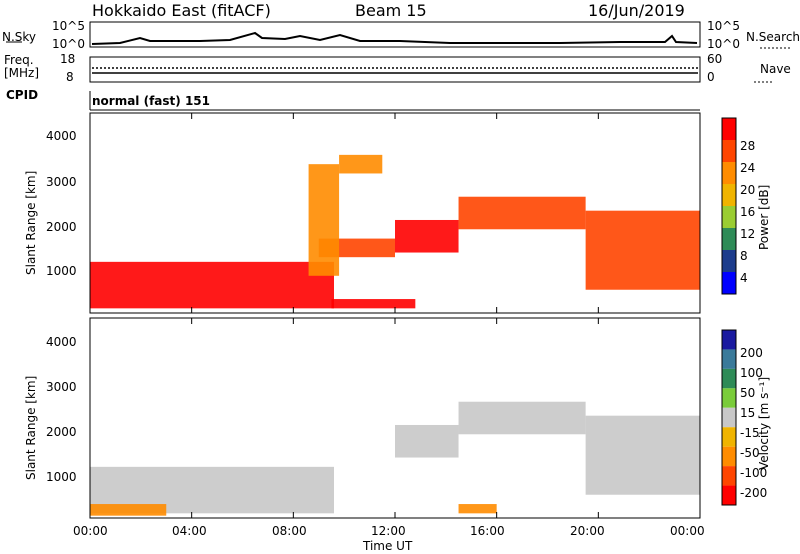 The width and height of the screenshot is (800, 554). Describe the element at coordinates (754, 493) in the screenshot. I see `velocity-cb-tick: -200` at that location.